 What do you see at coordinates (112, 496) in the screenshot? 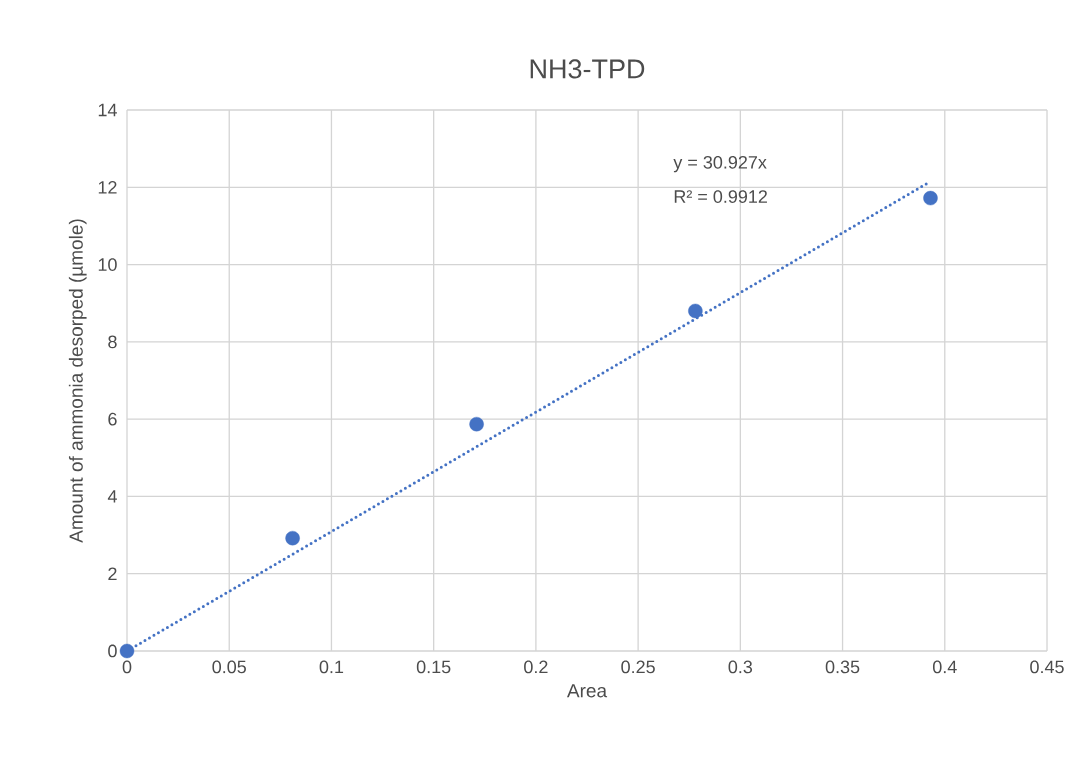
I see `y-tick-label: 4` at bounding box center [112, 496].